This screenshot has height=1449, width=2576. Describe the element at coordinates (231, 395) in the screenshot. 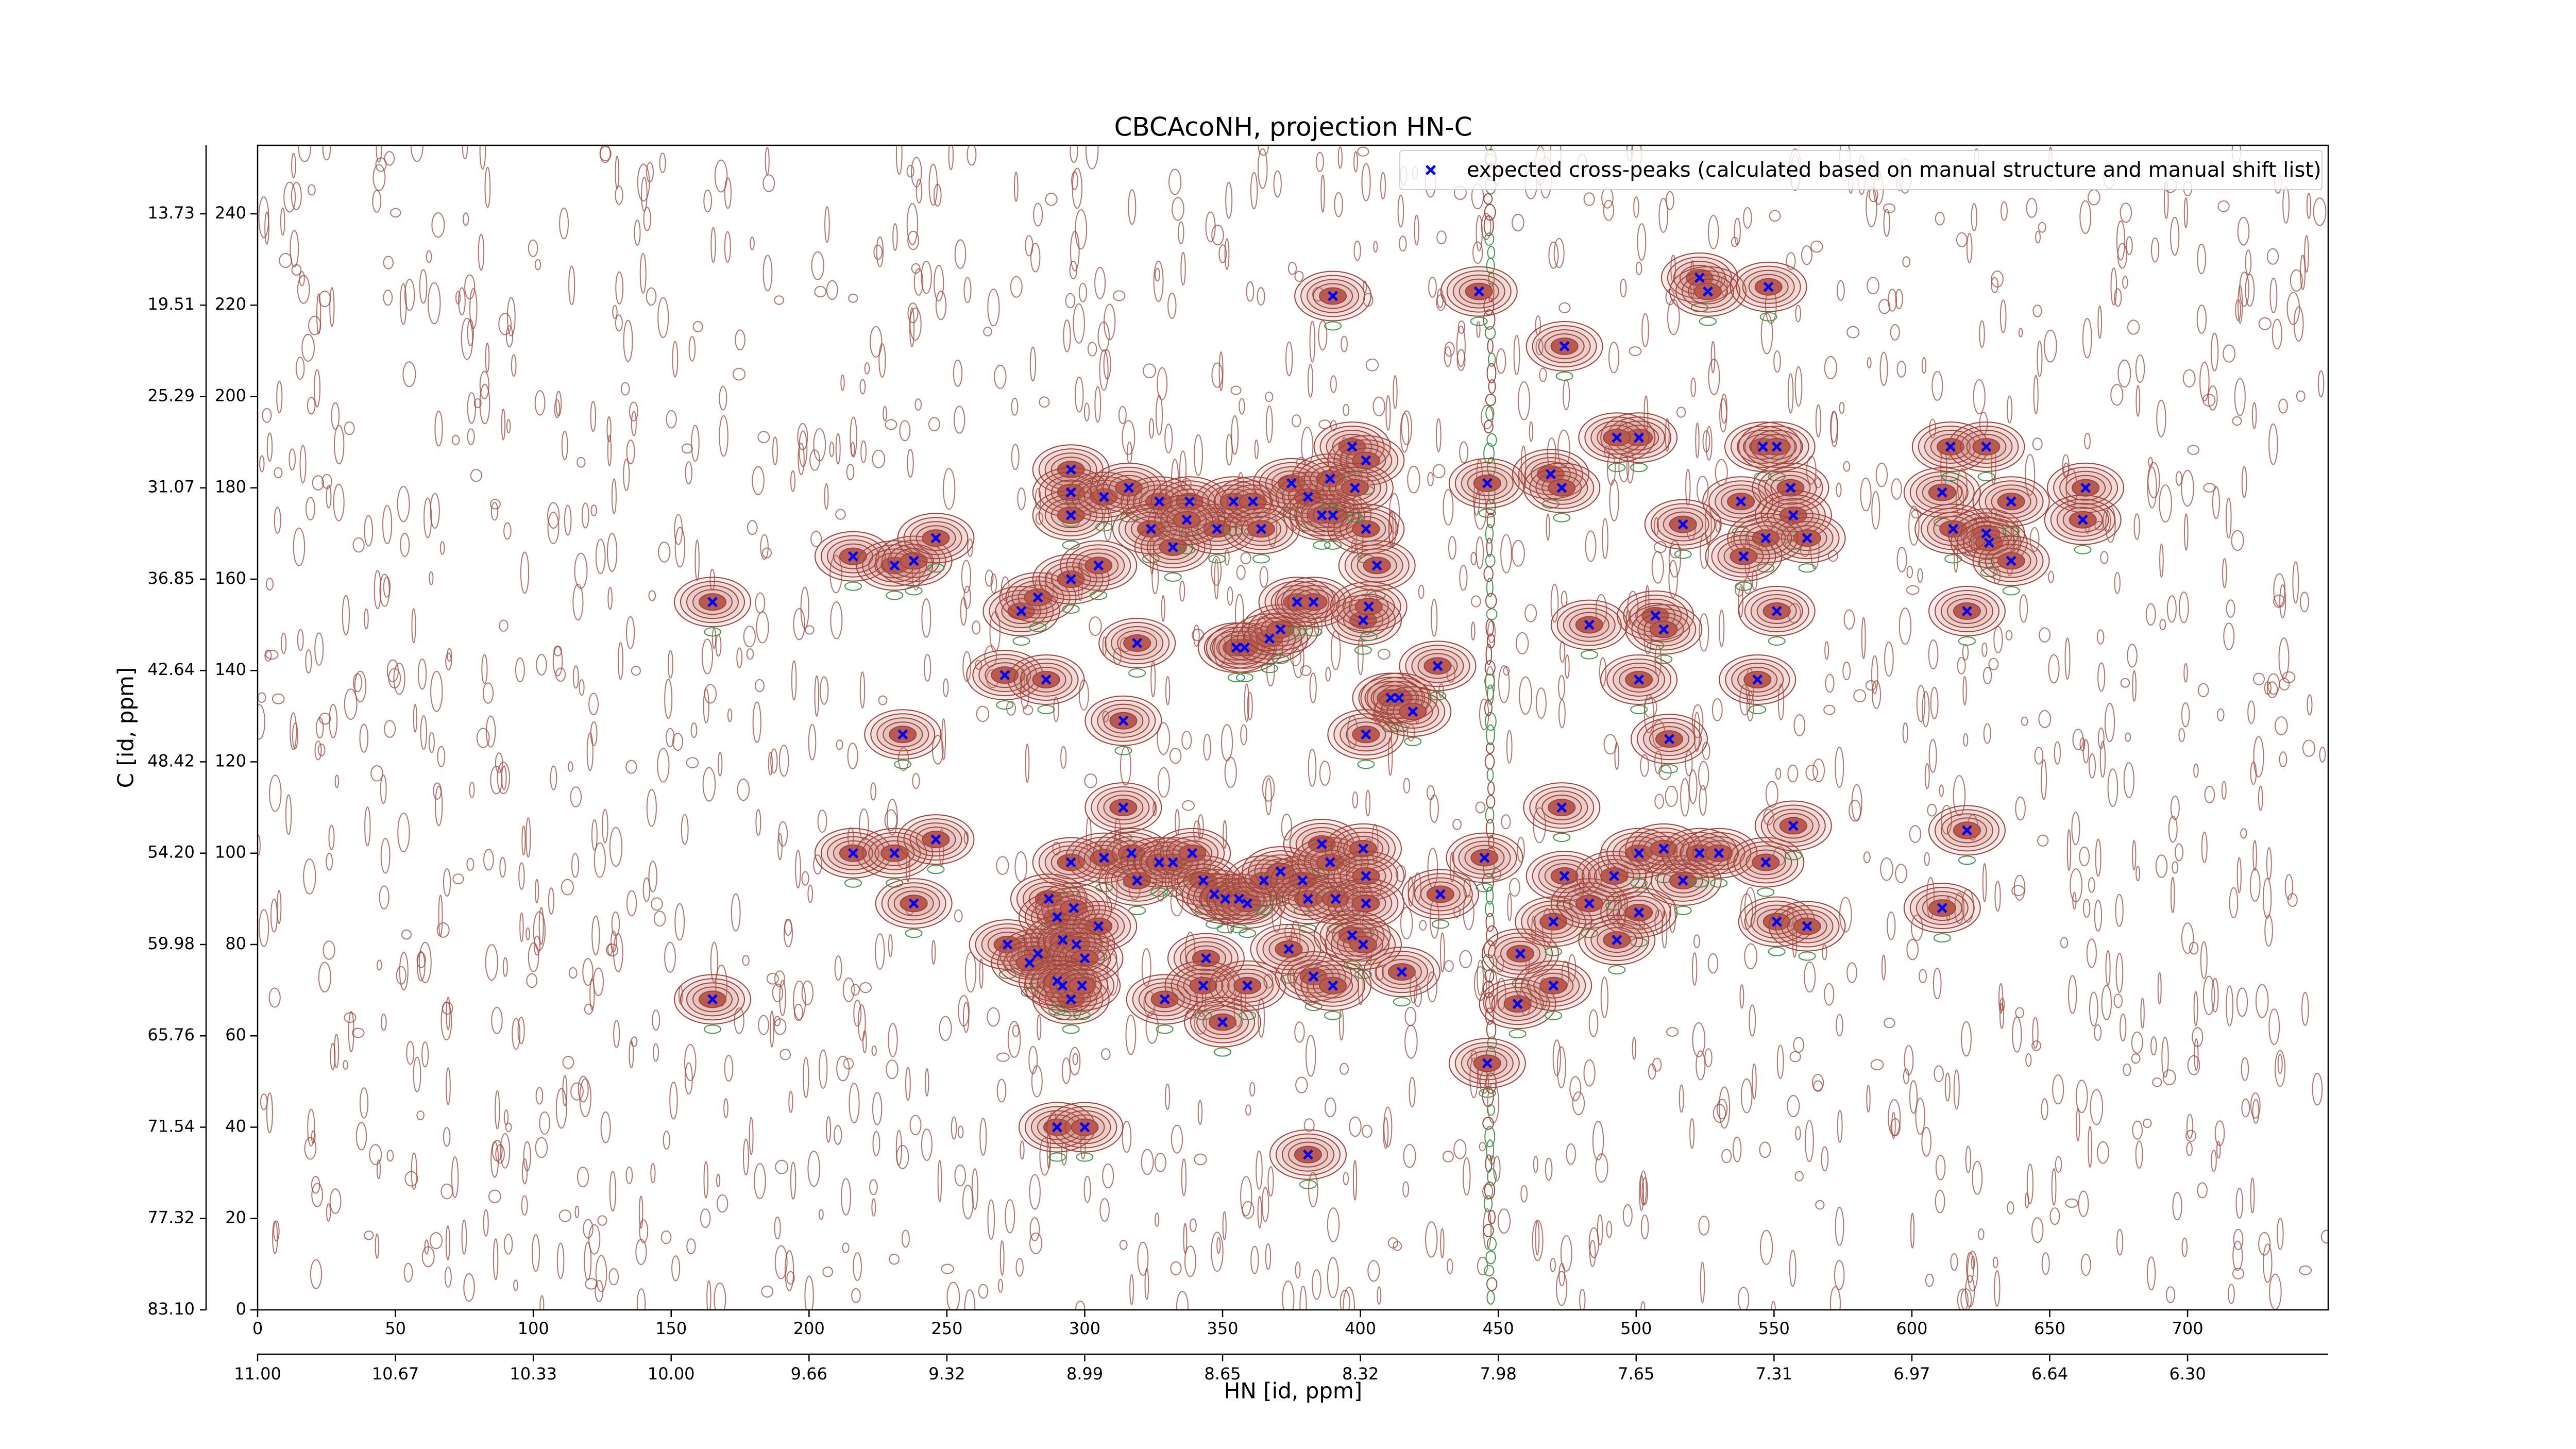

I see `y-tick-label: 200` at that location.